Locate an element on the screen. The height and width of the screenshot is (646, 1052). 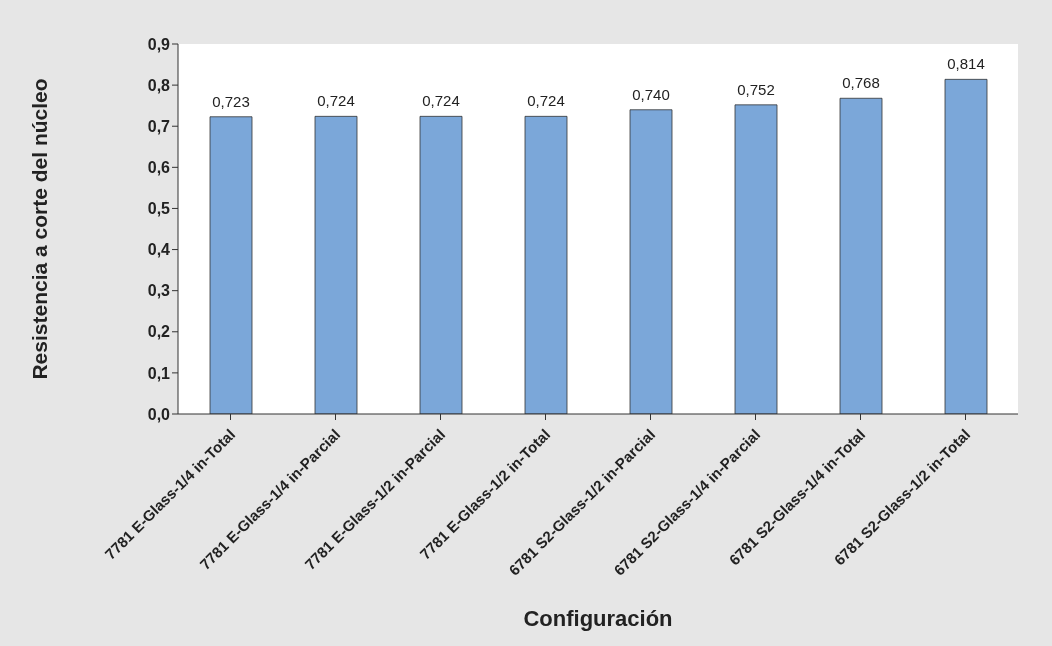
x-axis-title: Configuración is located at coordinates (598, 618).